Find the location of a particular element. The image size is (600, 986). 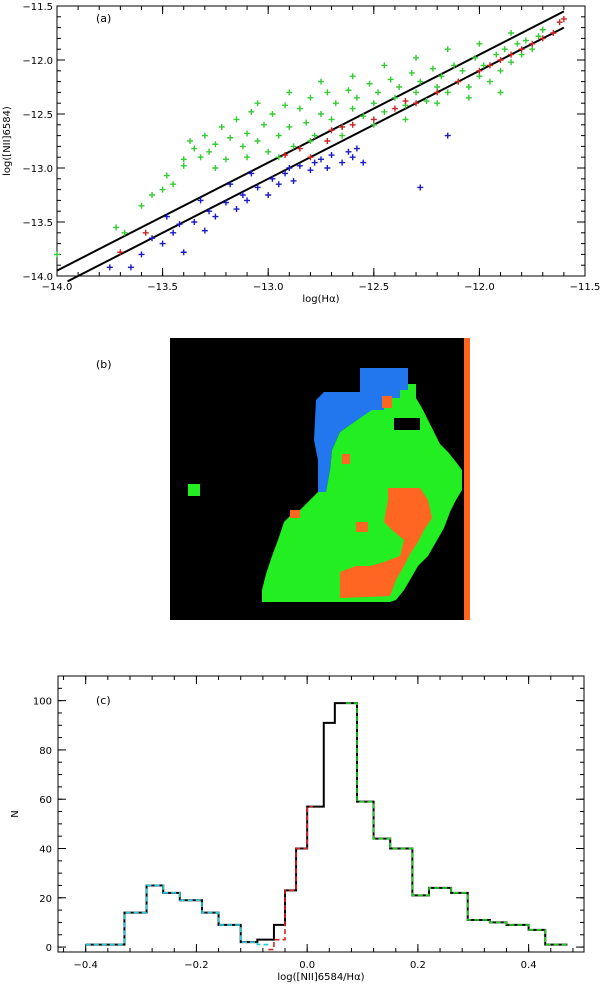

x-tick-label-c: 0.2 is located at coordinates (418, 965).